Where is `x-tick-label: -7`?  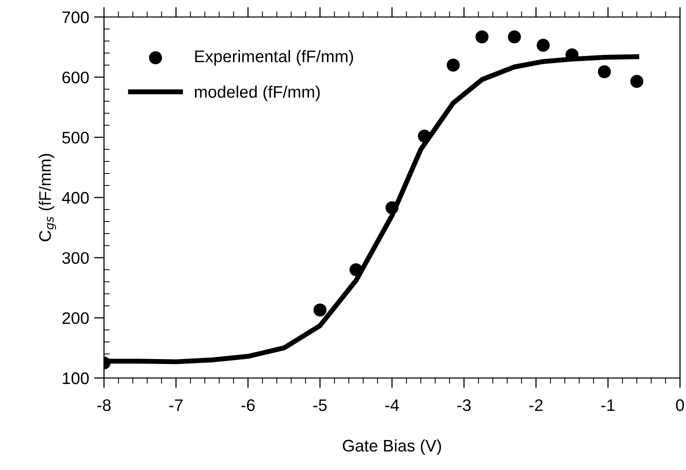
x-tick-label: -7 is located at coordinates (176, 405).